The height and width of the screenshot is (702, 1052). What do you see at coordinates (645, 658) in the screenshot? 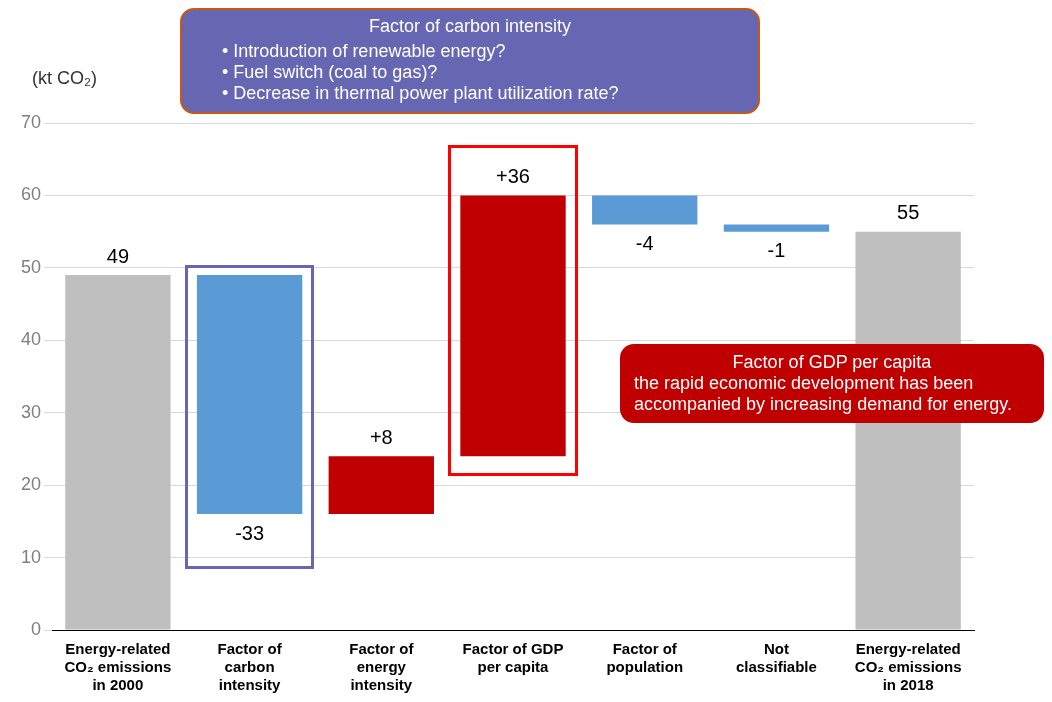
I see `x-tick-label: Factor of population` at bounding box center [645, 658].